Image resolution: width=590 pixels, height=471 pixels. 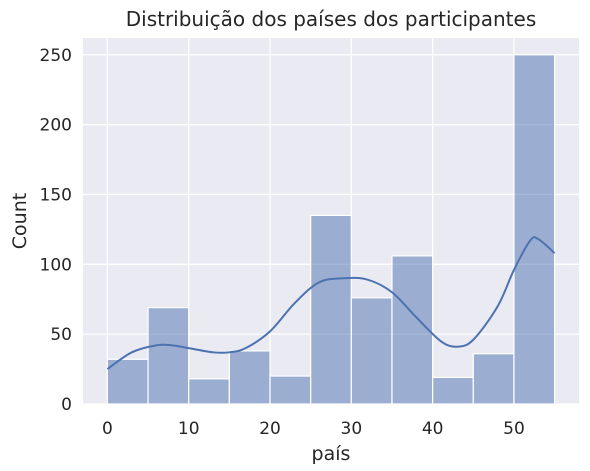 What do you see at coordinates (56, 126) in the screenshot?
I see `y-tick-label: 200` at bounding box center [56, 126].